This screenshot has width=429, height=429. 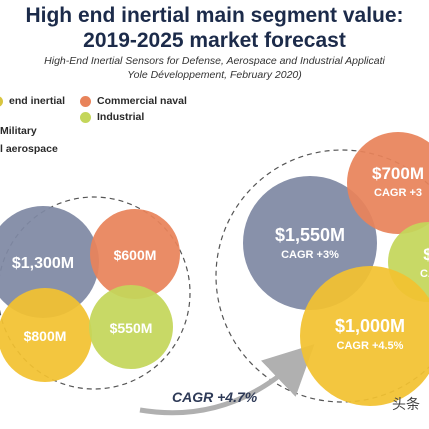 I want to click on bubble-2019-industrial: $550M, so click(x=131, y=327).